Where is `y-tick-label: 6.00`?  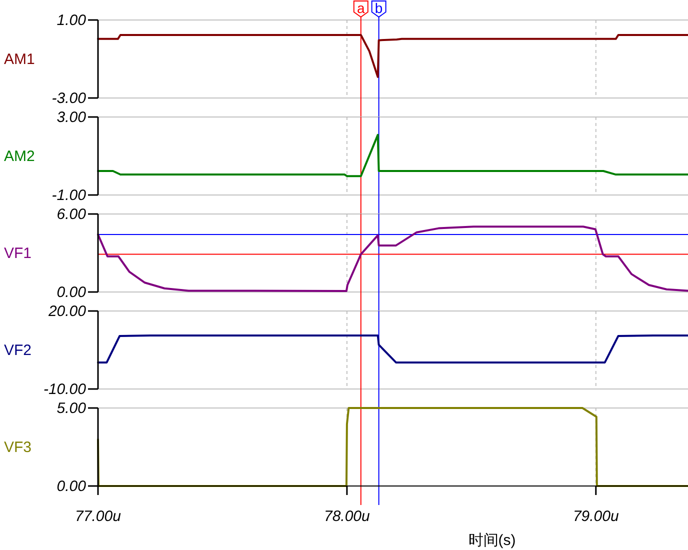
y-tick-label: 6.00 is located at coordinates (71, 214).